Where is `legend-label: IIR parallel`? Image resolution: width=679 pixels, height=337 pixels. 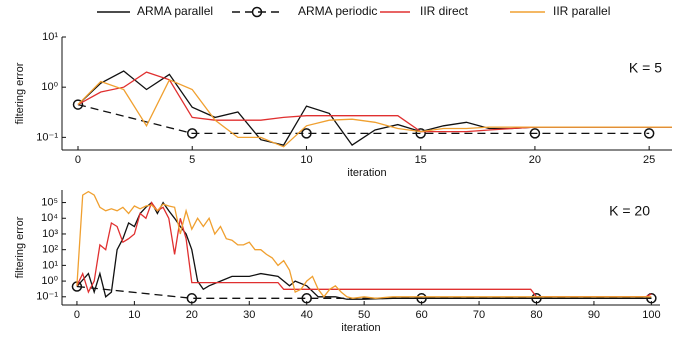 legend-label: IIR parallel is located at coordinates (581, 11).